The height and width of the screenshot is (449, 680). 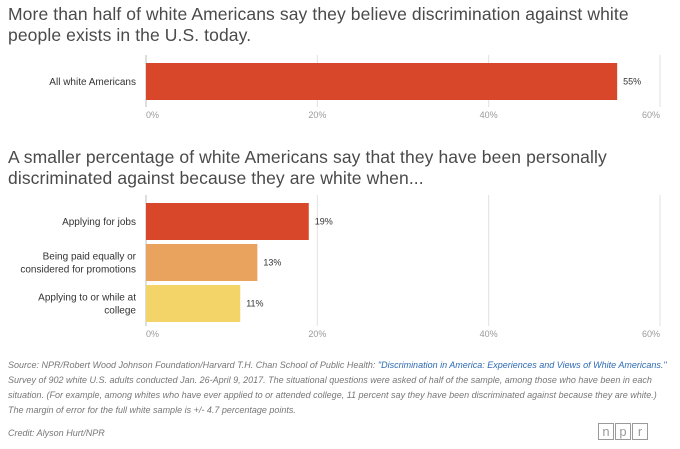 I want to click on chart2-value-label: 13%, so click(x=272, y=263).